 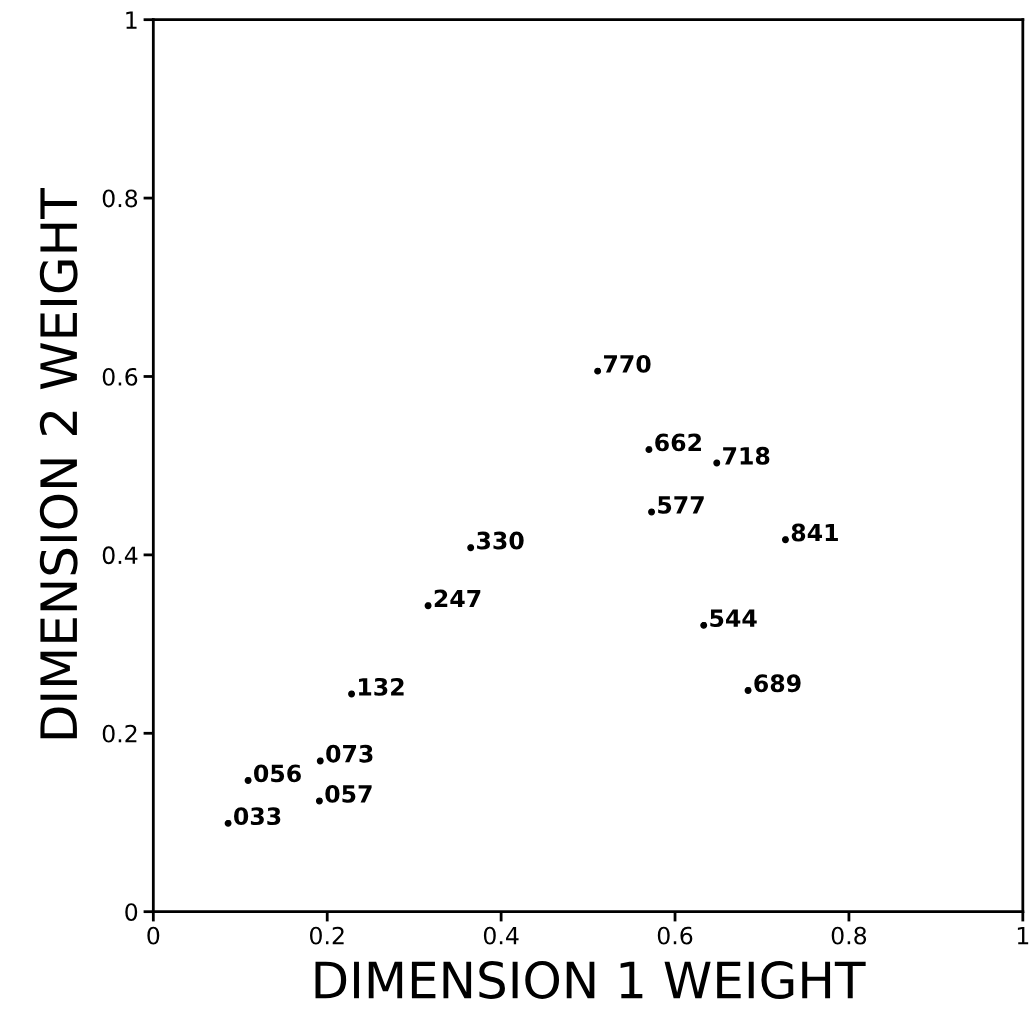 What do you see at coordinates (674, 442) in the screenshot?
I see `annotation: .662` at bounding box center [674, 442].